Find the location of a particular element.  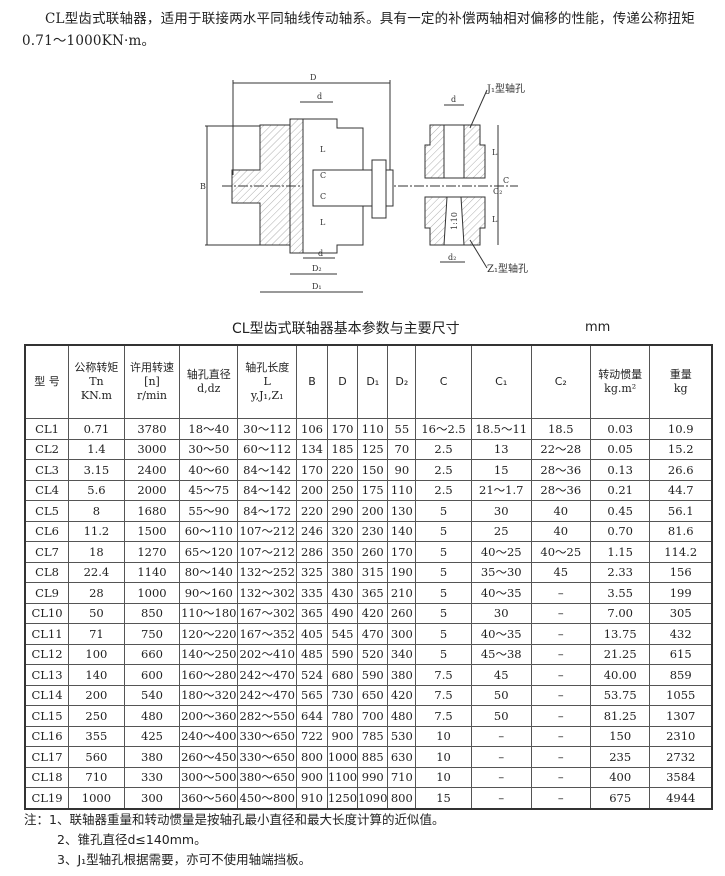

table-cell: 644 is located at coordinates (312, 716).